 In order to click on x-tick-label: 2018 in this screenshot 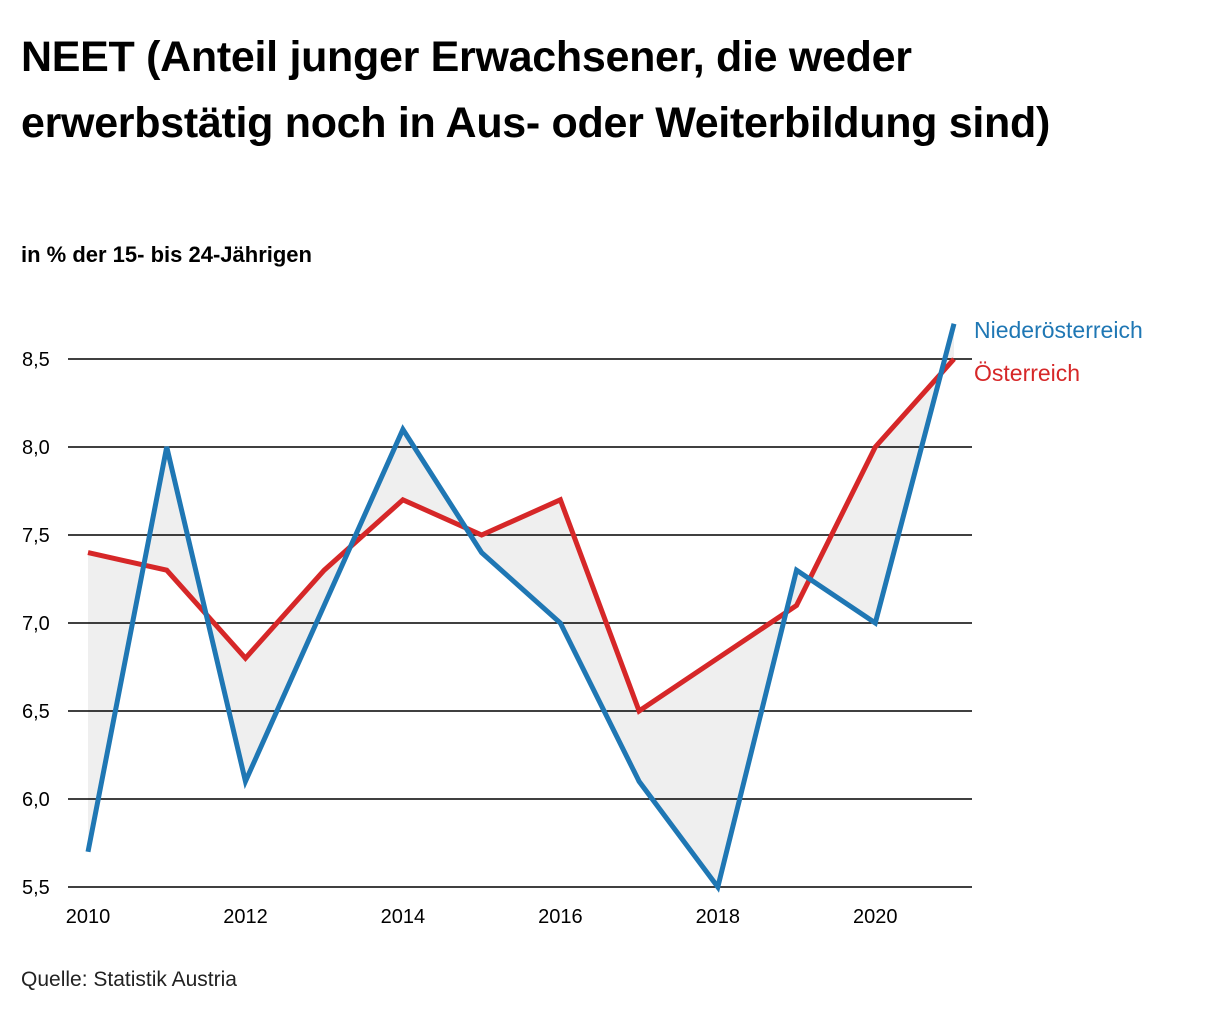, I will do `click(718, 917)`.